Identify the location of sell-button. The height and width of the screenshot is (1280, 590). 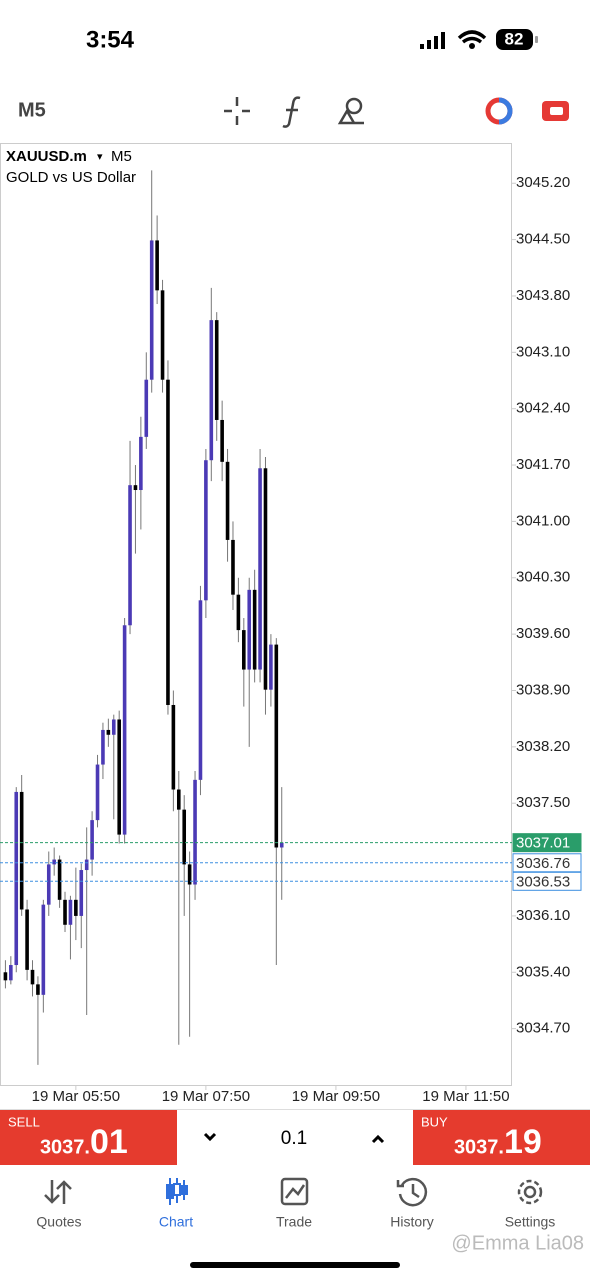
(88, 1137).